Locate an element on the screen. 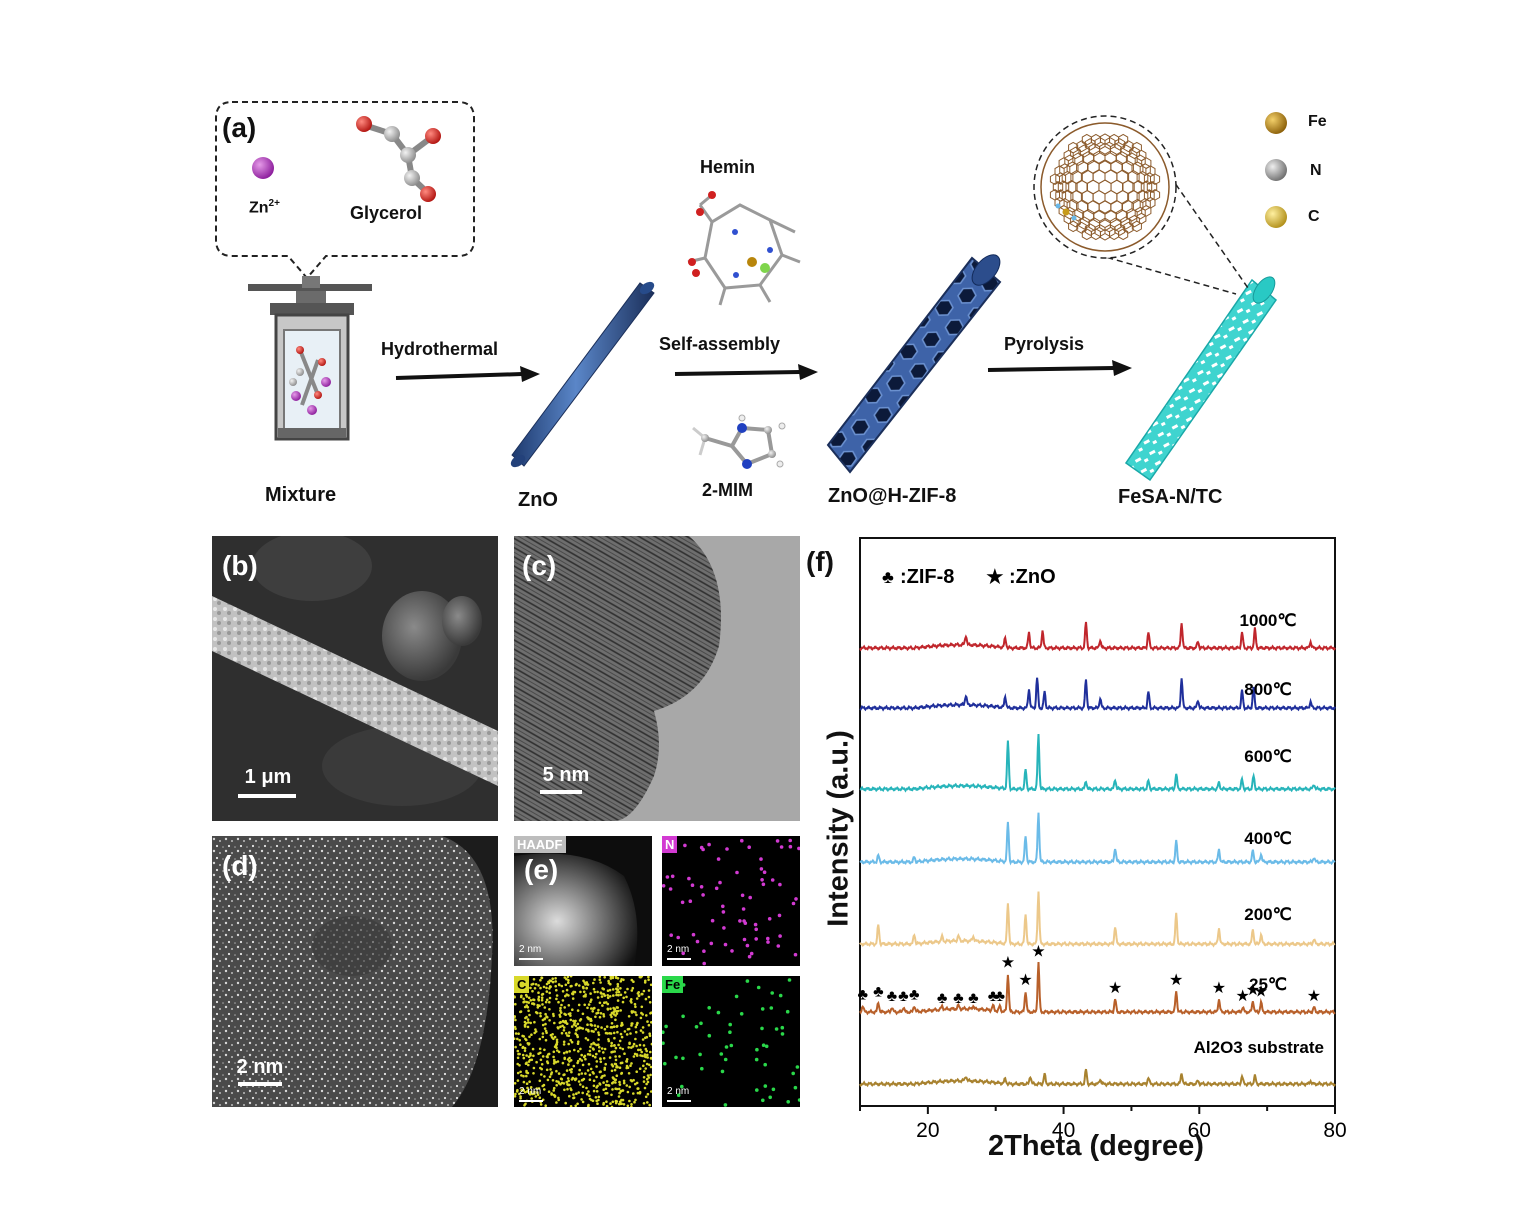 This screenshot has width=1523, height=1218. x-tick-label: 80 is located at coordinates (1334, 1130).